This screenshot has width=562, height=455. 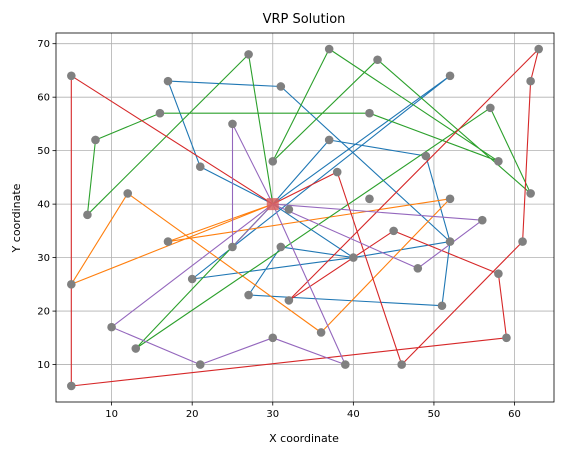 I want to click on x-tick-label: 60, so click(x=514, y=414).